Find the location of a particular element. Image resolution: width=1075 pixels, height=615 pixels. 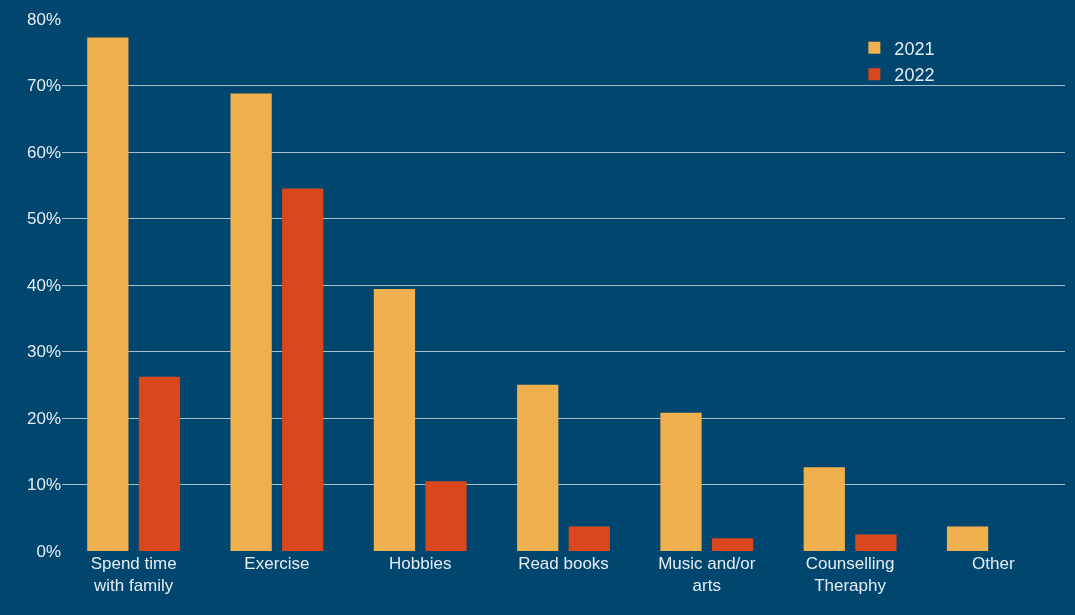

y-tick-label: 40% is located at coordinates (43, 285).